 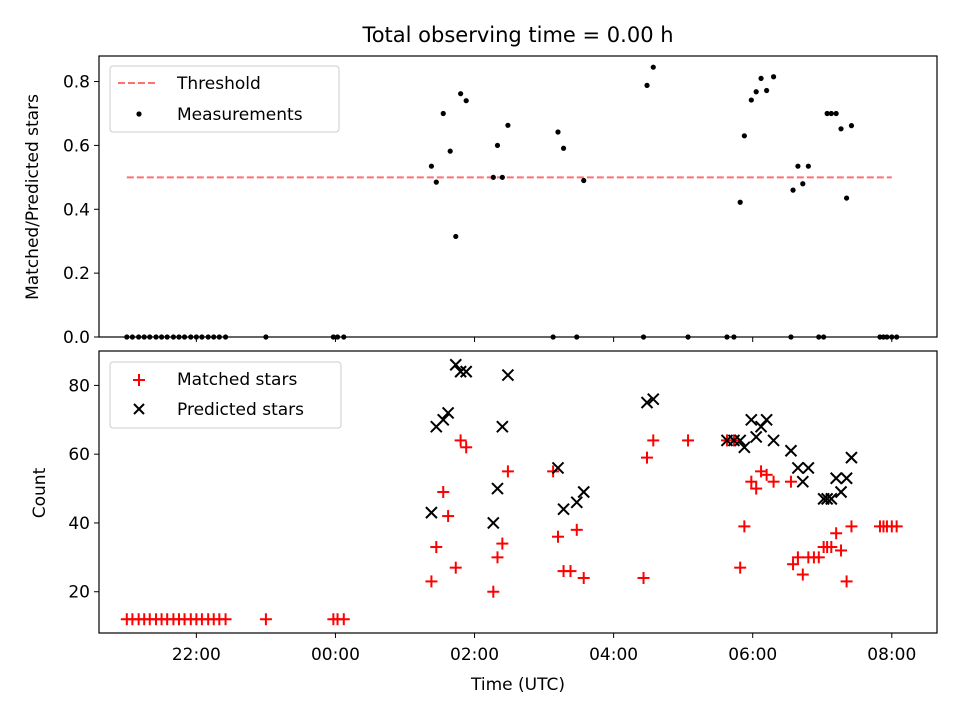 What do you see at coordinates (218, 84) in the screenshot?
I see `threshold-legend-label: Threshold` at bounding box center [218, 84].